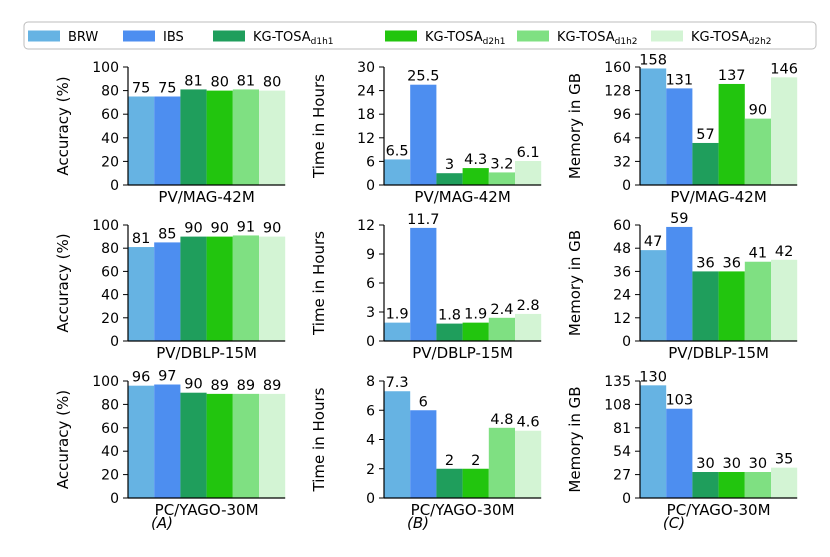  I want to click on bar-value-label: 137, so click(732, 76).